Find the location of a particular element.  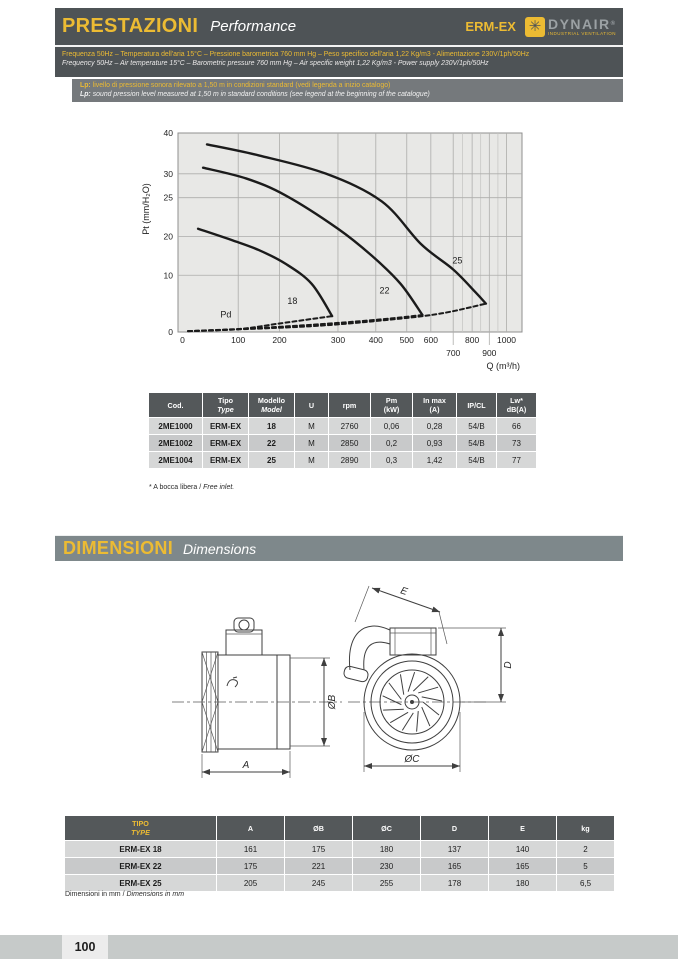

performance-table-cell: 2ME1002 is located at coordinates (175, 443).